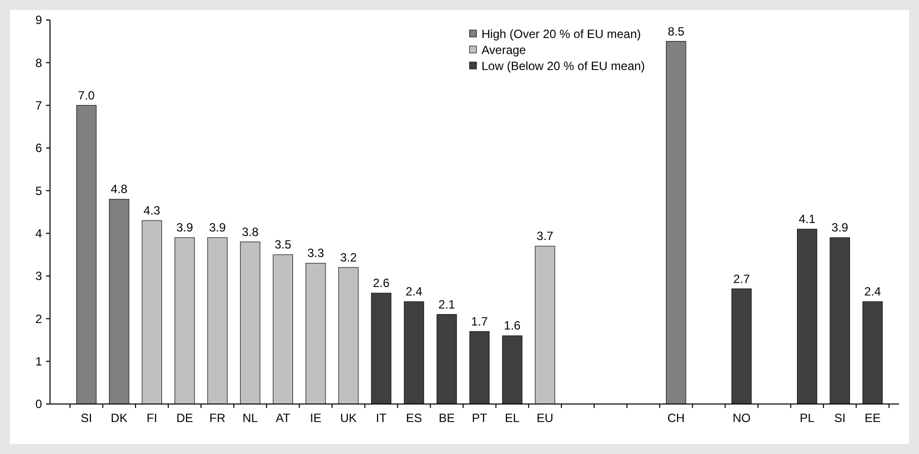 This screenshot has width=919, height=454. I want to click on legend-label: Low (Below 20 % of EU mean), so click(563, 66).